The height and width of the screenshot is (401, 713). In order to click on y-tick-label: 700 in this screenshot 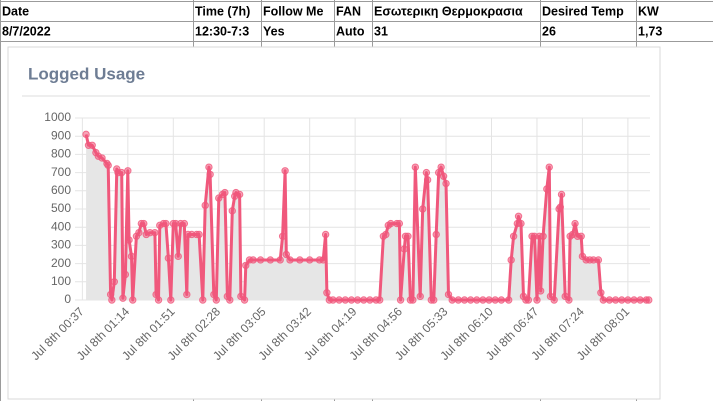, I will do `click(61, 172)`.